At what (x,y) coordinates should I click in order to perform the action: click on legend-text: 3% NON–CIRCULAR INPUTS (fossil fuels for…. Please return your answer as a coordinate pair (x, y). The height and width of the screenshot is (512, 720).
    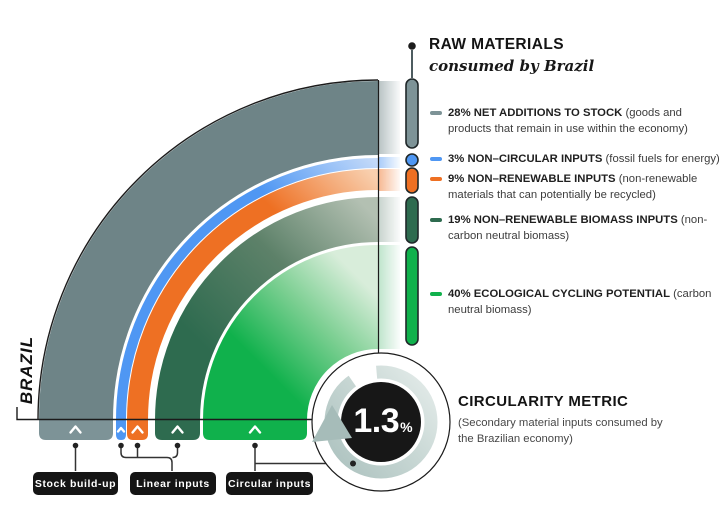
    Looking at the image, I should click on (584, 159).